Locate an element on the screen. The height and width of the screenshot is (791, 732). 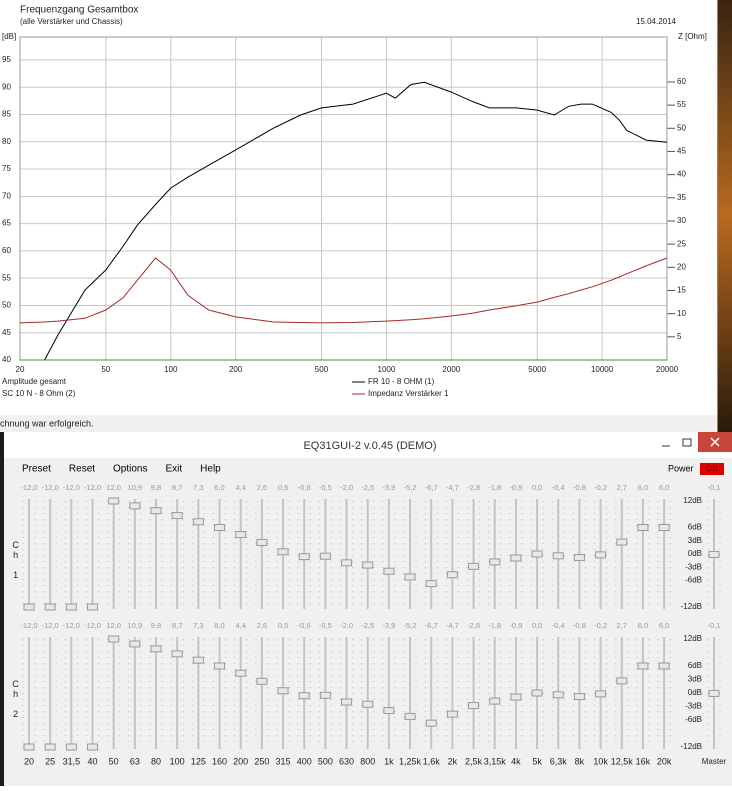
slider-value: -2,5 is located at coordinates (367, 487).